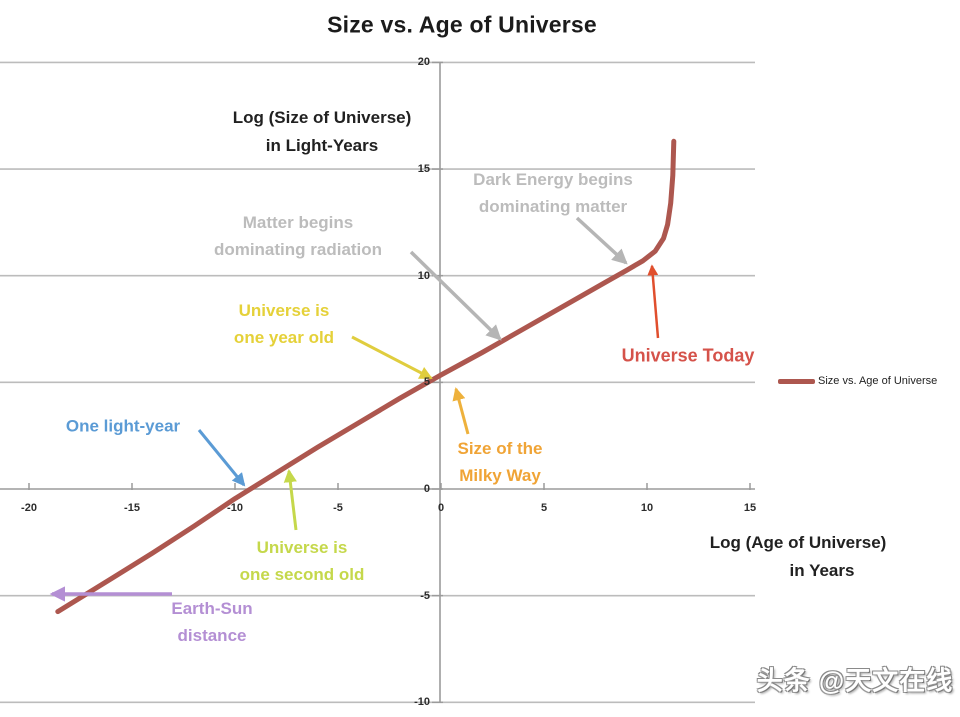  I want to click on annotation-line: one year old, so click(284, 337).